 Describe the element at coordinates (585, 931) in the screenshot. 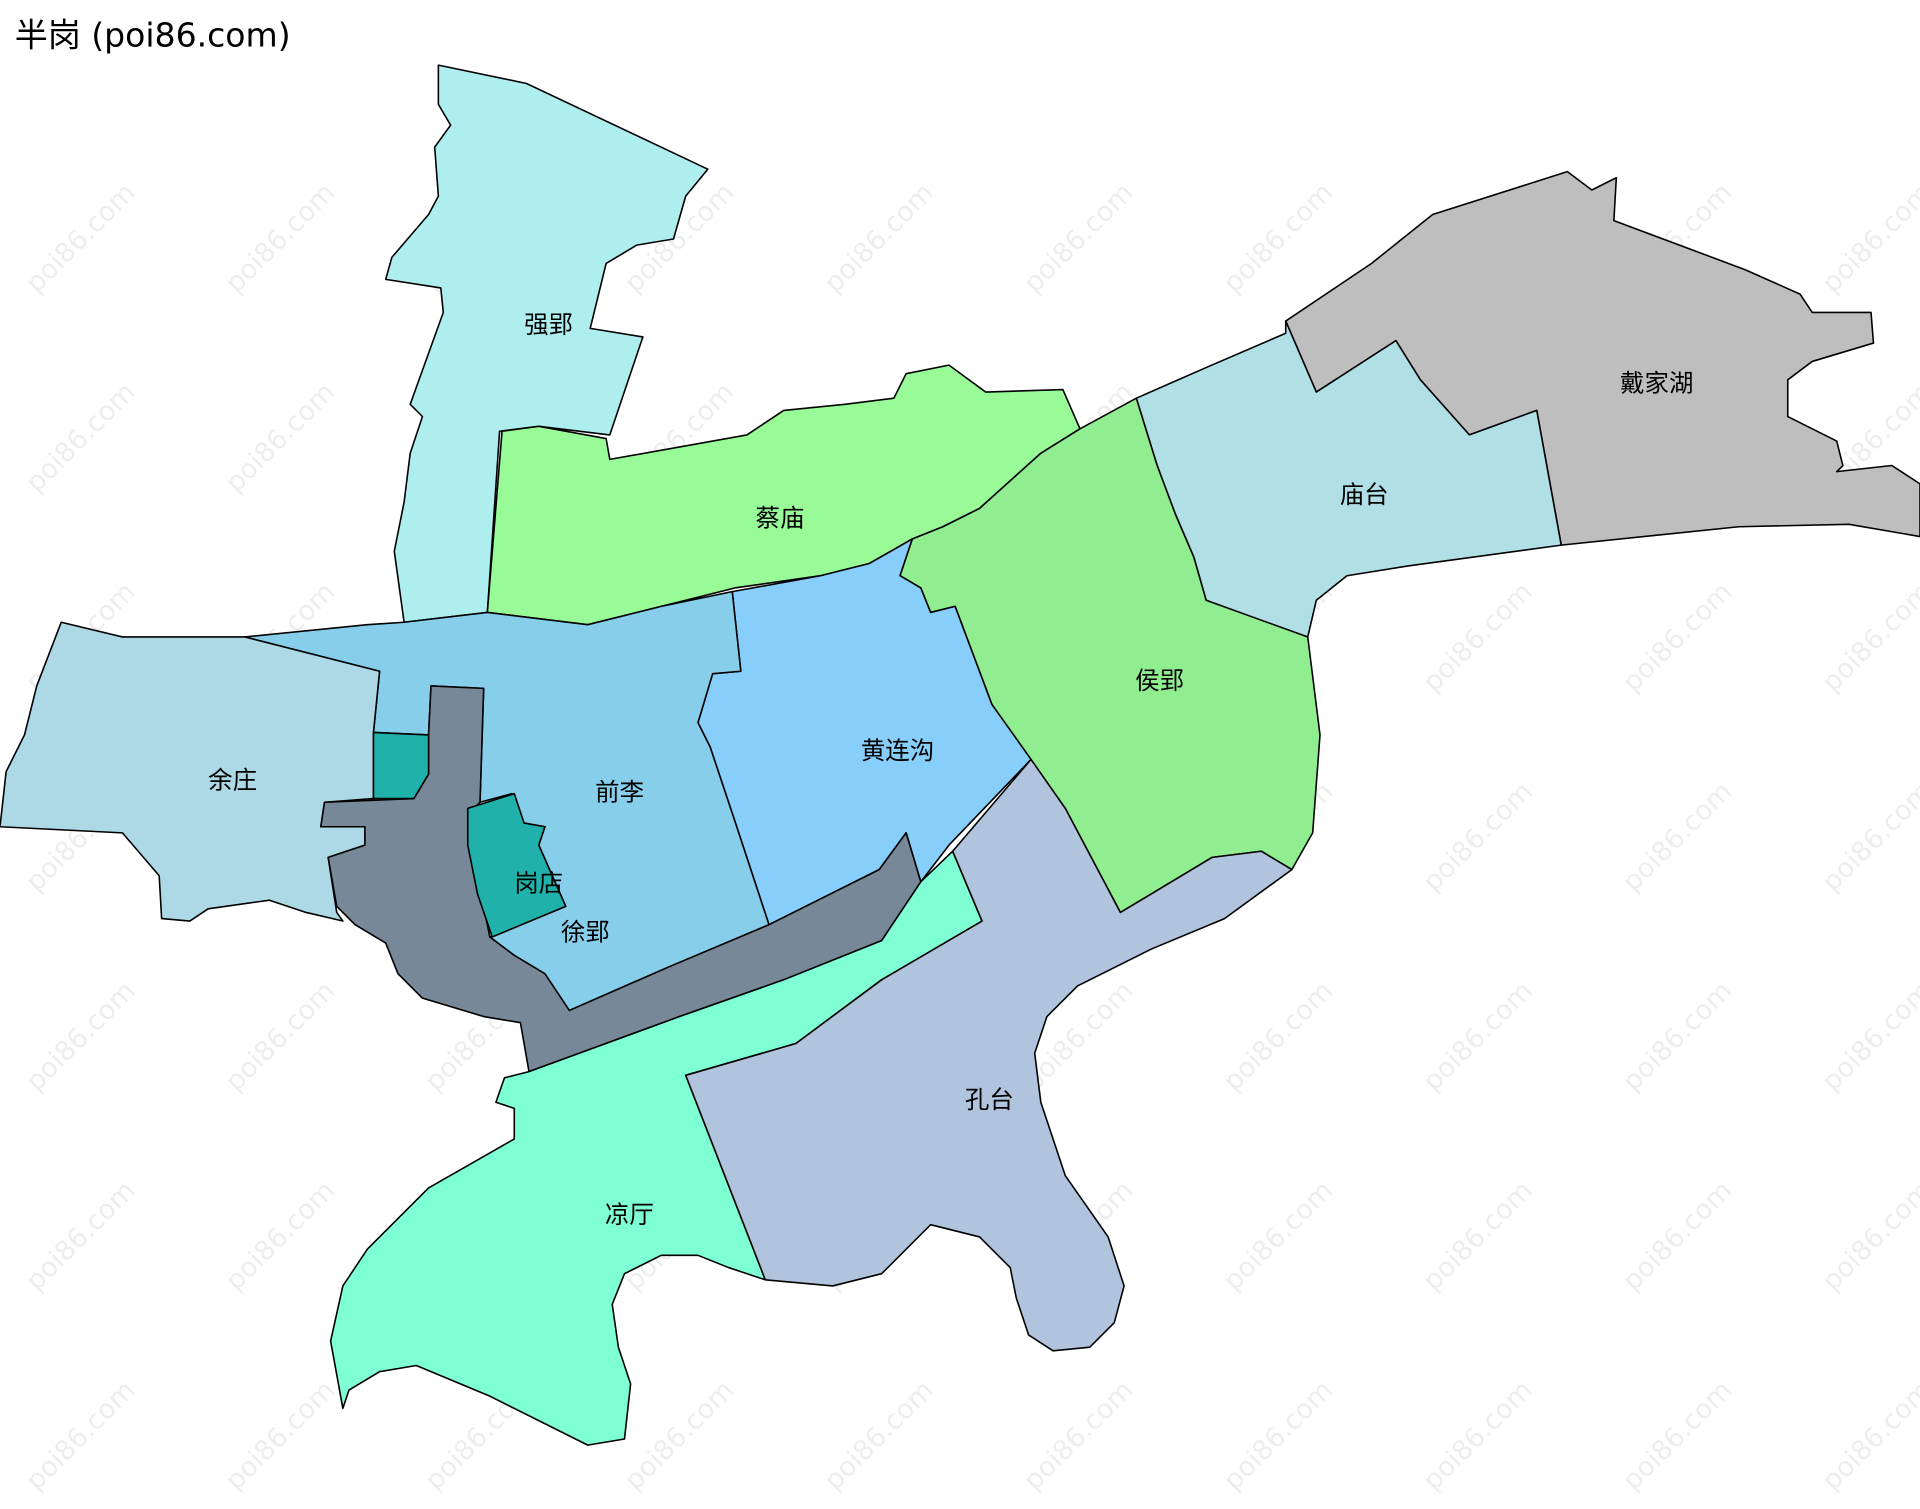

I see `label-xuying: 徐郢` at that location.